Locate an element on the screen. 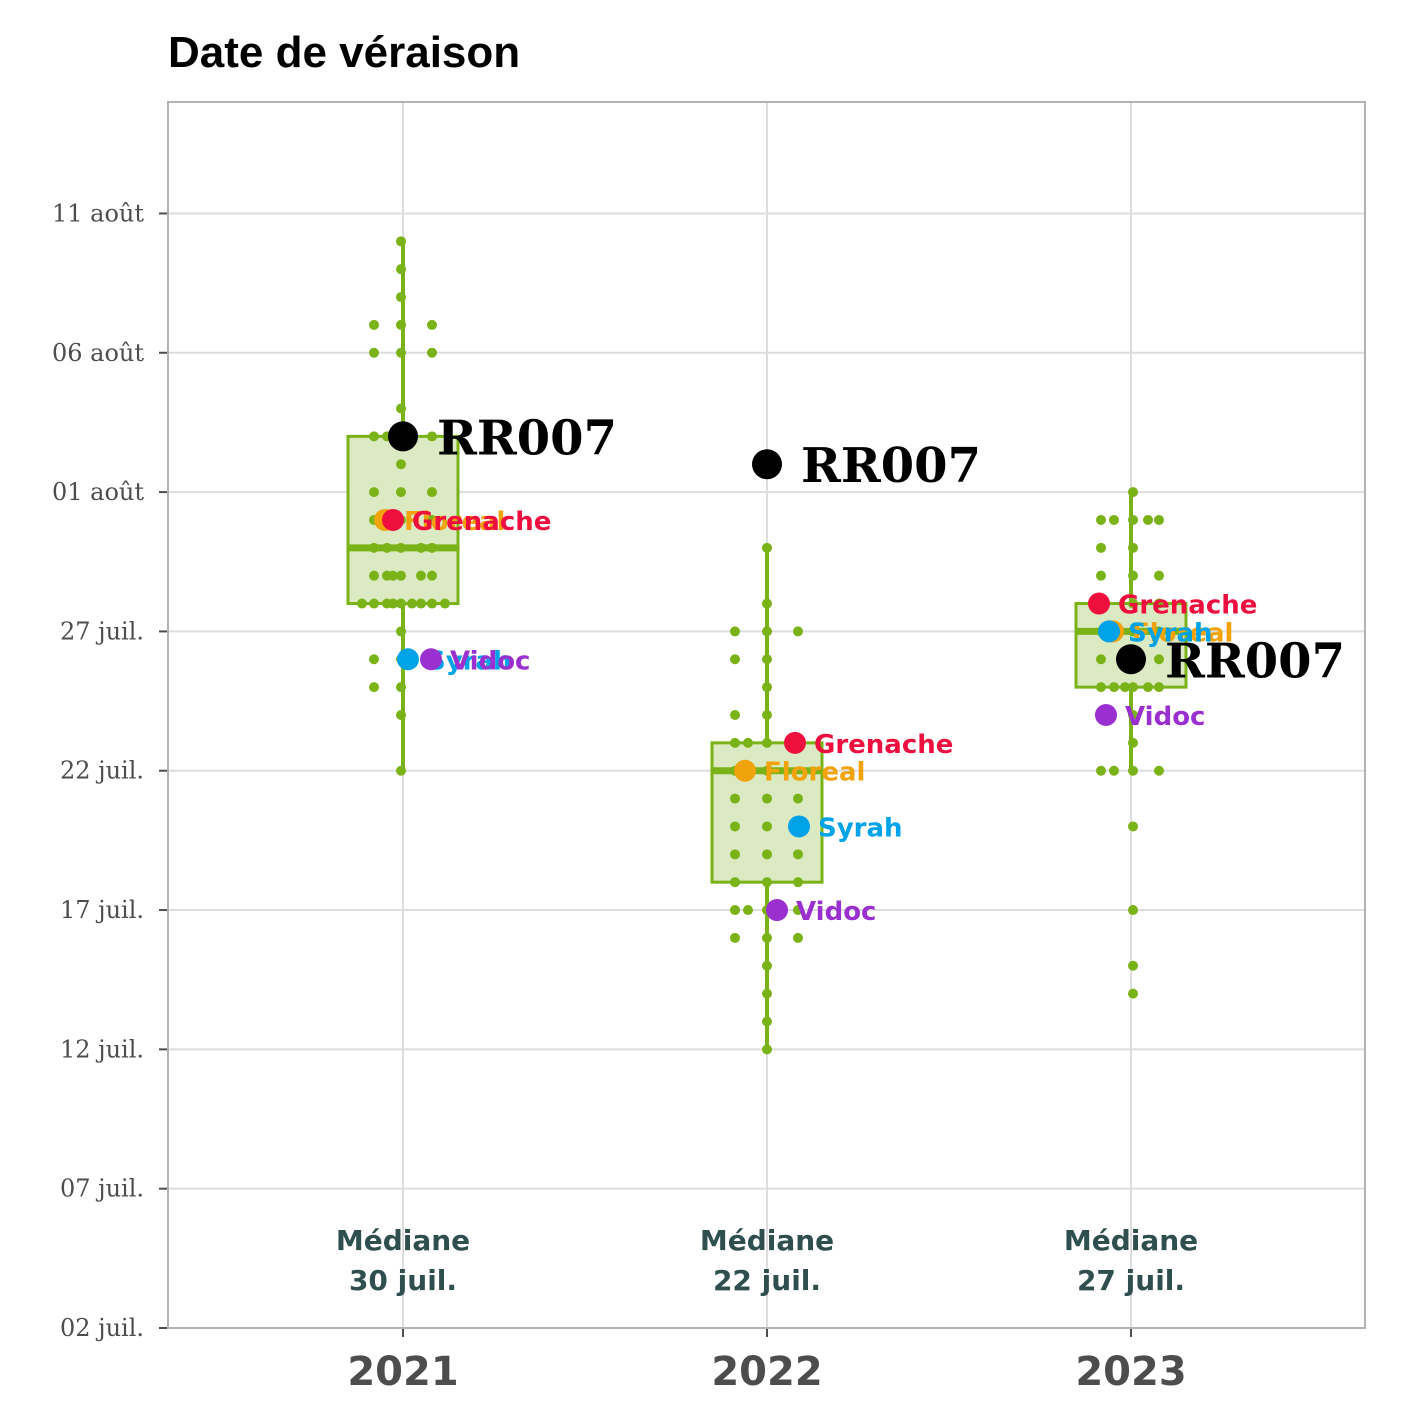 This screenshot has height=1417, width=1417. y-tick-label: 27 juil. is located at coordinates (102, 631).